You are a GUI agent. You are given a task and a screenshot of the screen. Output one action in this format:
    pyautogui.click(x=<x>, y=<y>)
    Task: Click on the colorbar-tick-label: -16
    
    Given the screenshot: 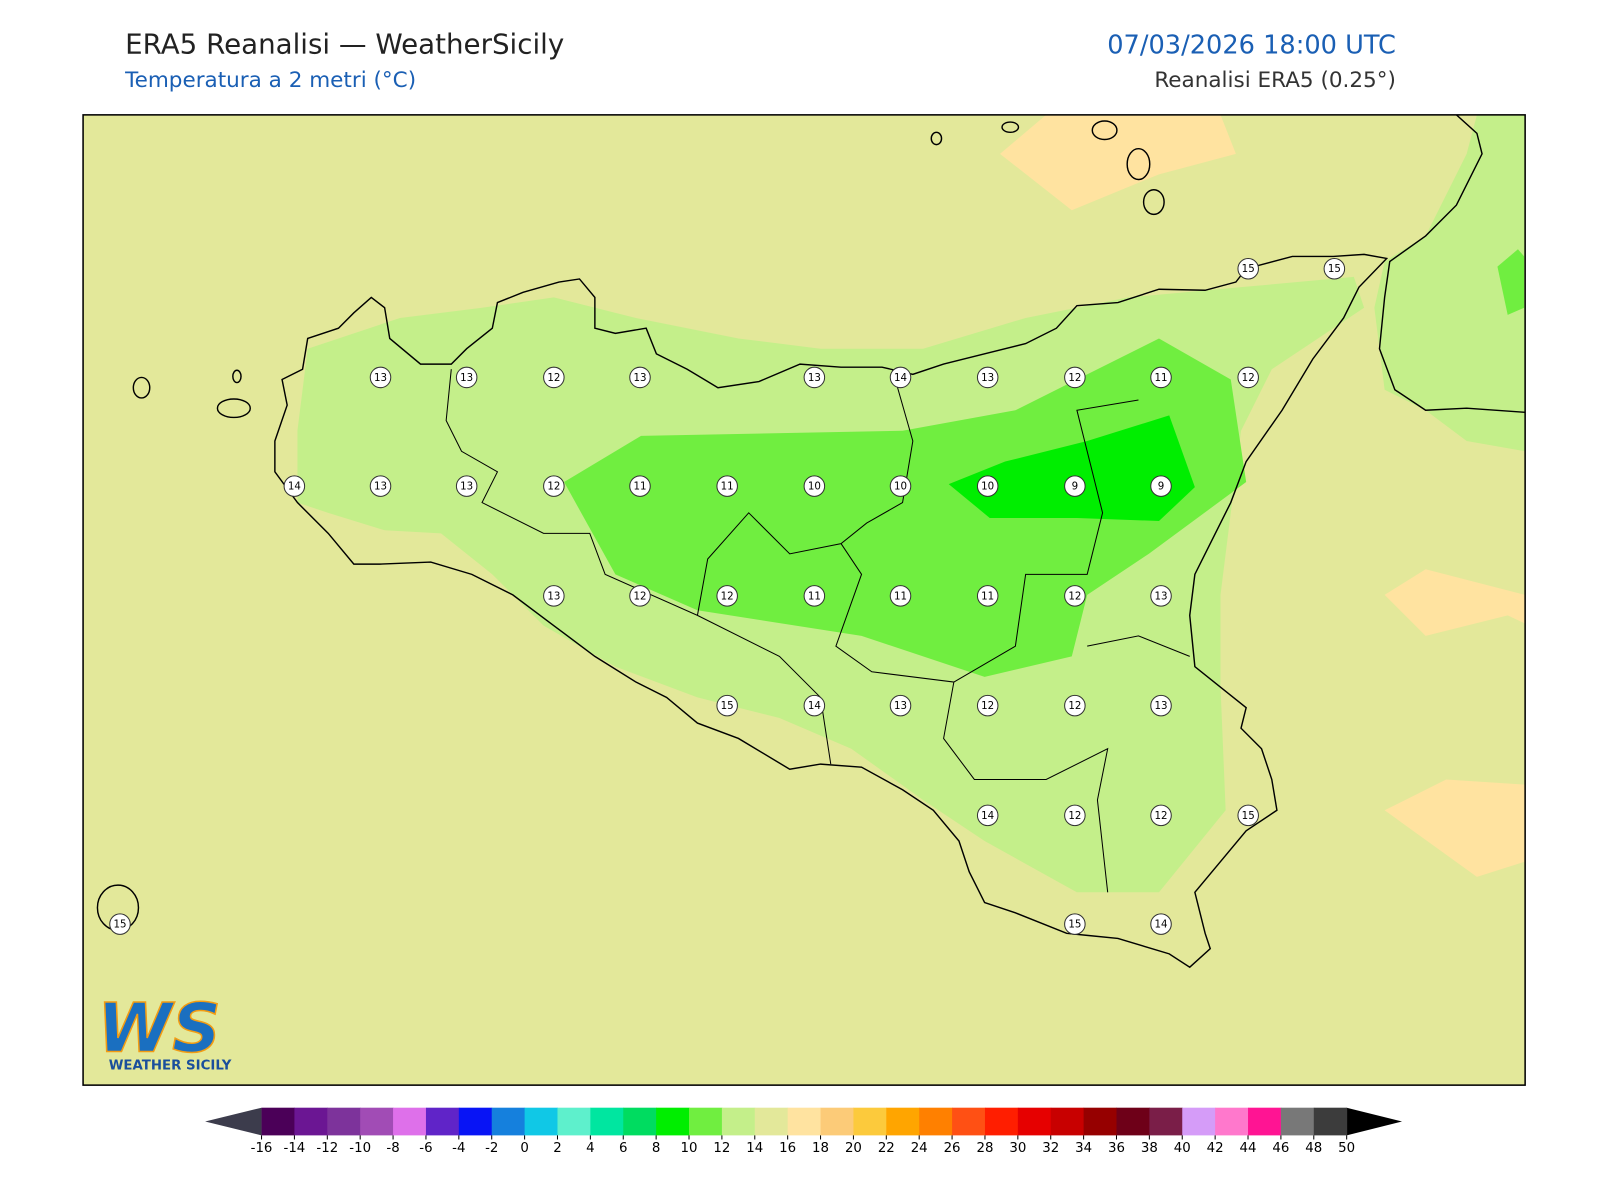 What is the action you would take?
    pyautogui.click(x=262, y=1148)
    